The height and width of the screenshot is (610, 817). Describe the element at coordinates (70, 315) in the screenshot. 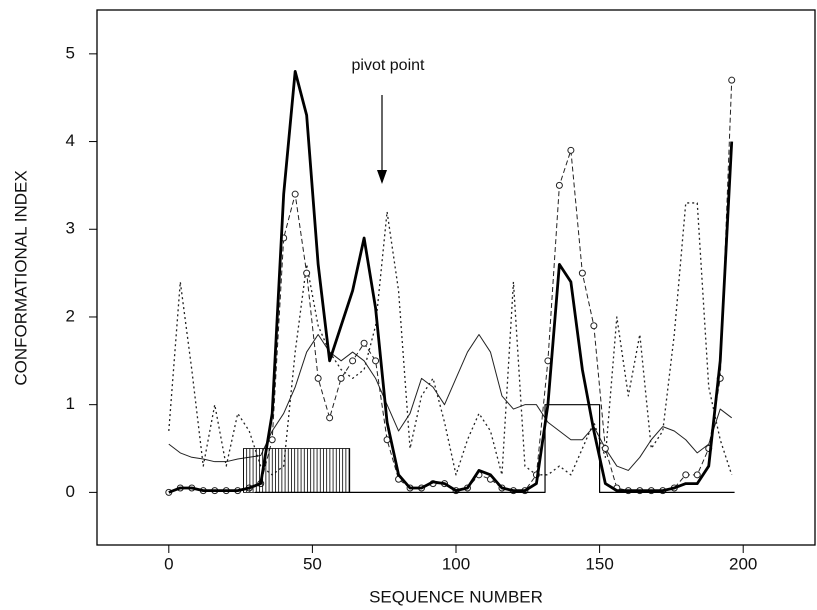

I see `y-tick-label: 2` at that location.